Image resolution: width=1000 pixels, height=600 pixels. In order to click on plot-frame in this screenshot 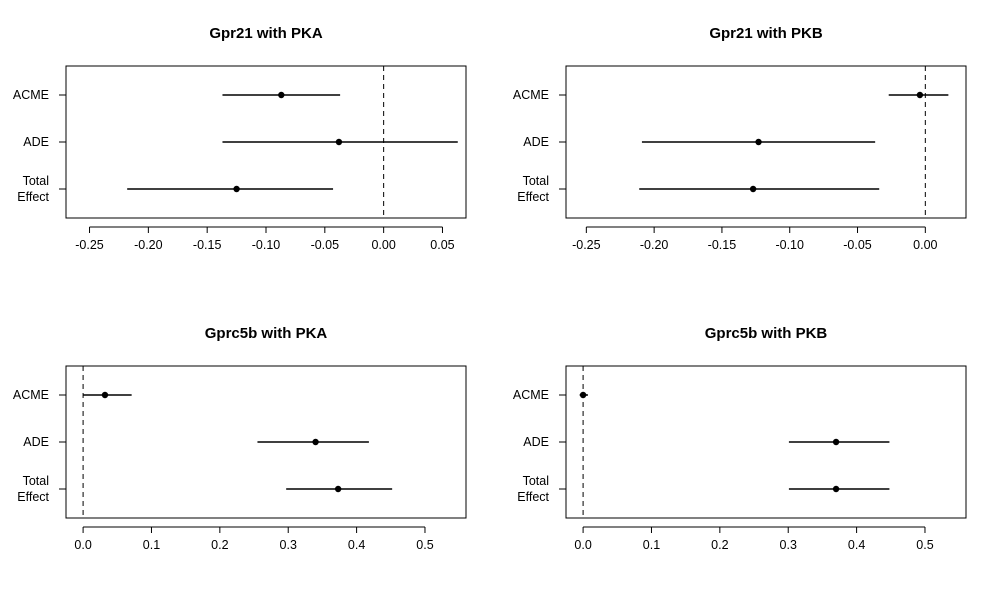, I will do `click(766, 442)`.